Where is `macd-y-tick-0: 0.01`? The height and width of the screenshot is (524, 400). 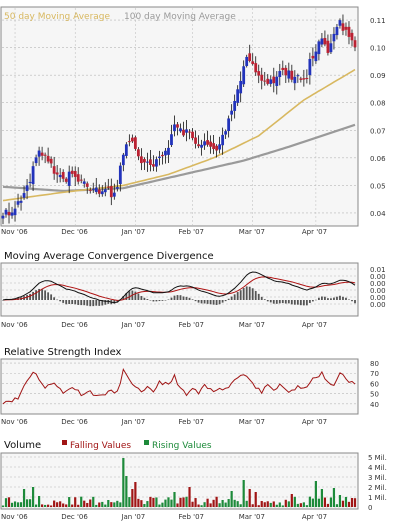
macd-y-tick-0: 0.01 is located at coordinates (378, 270).